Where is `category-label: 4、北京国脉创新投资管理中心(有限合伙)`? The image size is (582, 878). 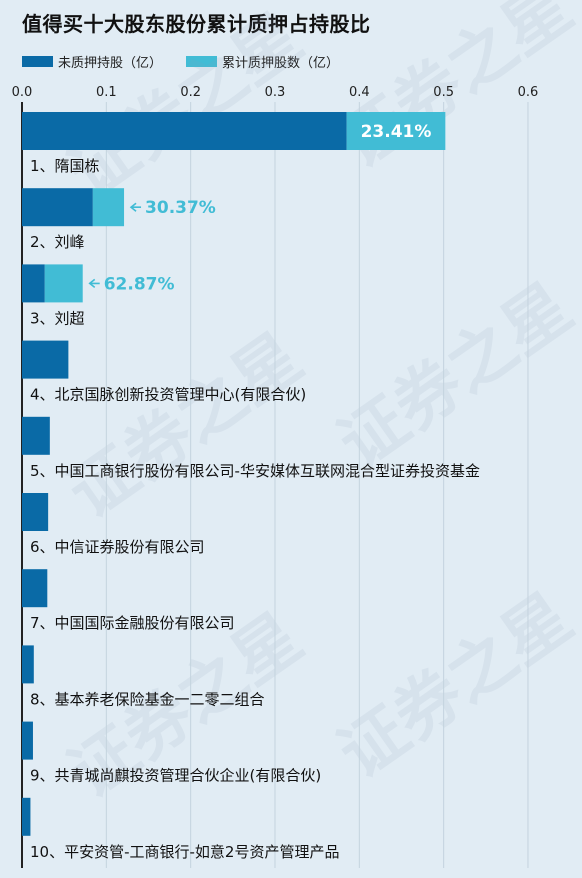 category-label: 4、北京国脉创新投资管理中心(有限合伙) is located at coordinates (168, 395).